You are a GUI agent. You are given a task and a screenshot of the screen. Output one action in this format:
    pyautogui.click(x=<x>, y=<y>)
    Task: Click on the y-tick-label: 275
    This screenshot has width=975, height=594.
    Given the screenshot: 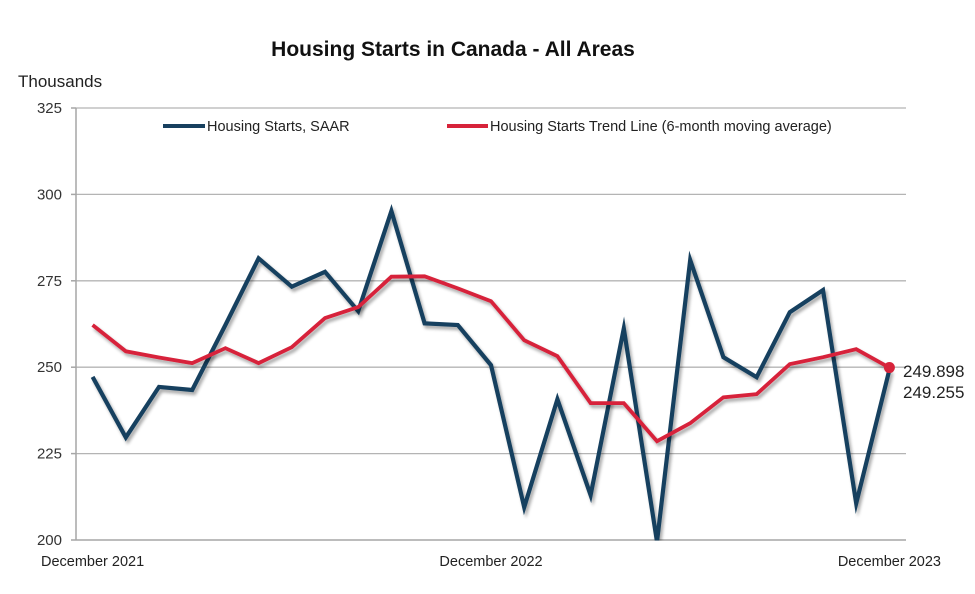 What is the action you would take?
    pyautogui.click(x=49, y=281)
    